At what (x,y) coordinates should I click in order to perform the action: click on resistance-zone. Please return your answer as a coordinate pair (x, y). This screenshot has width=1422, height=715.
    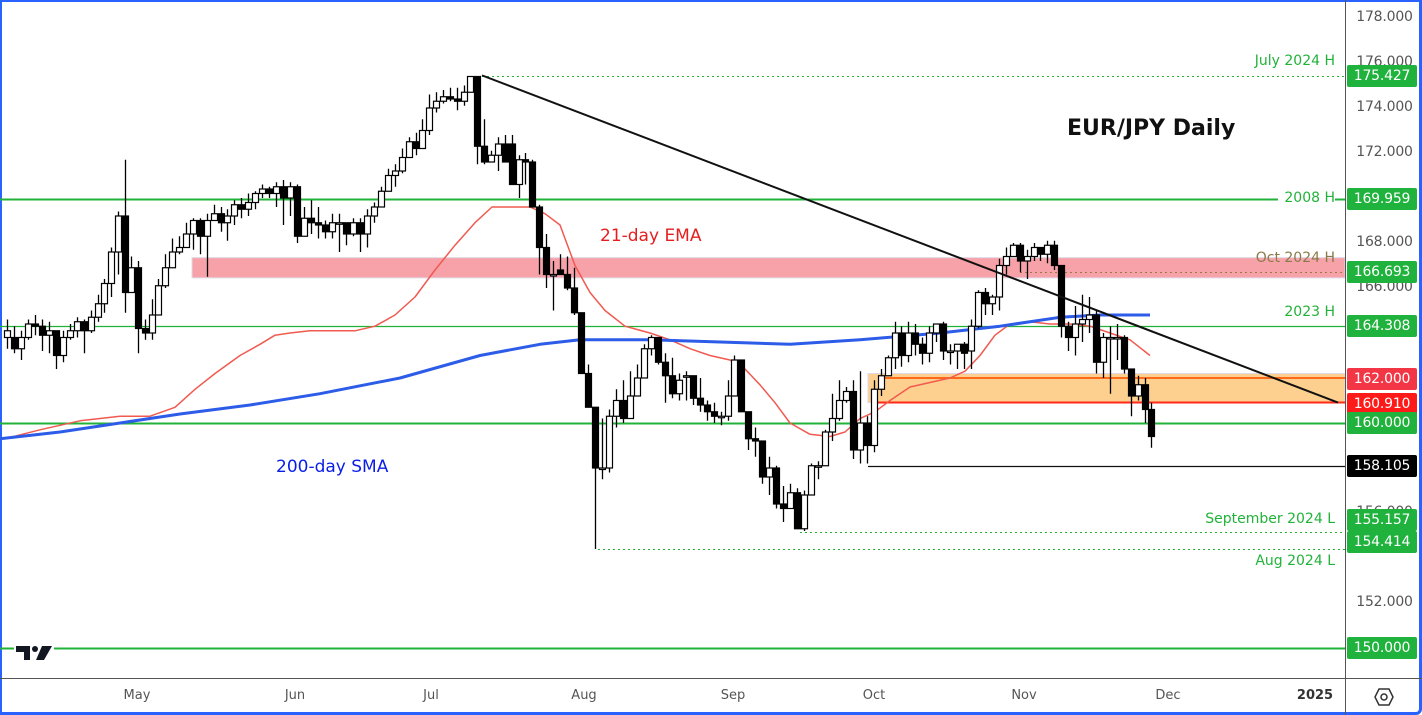
    Looking at the image, I should click on (768, 268).